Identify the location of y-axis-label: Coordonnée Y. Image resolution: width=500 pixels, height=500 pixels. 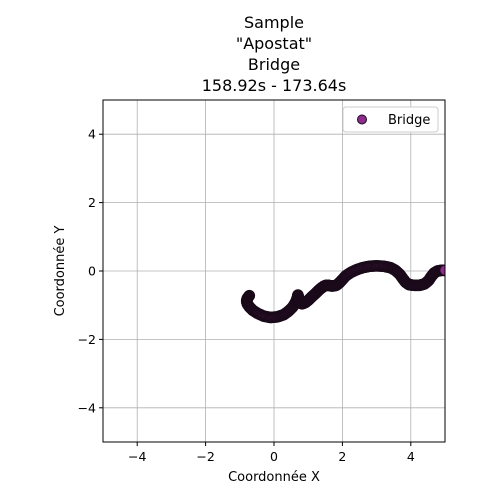
(60, 271).